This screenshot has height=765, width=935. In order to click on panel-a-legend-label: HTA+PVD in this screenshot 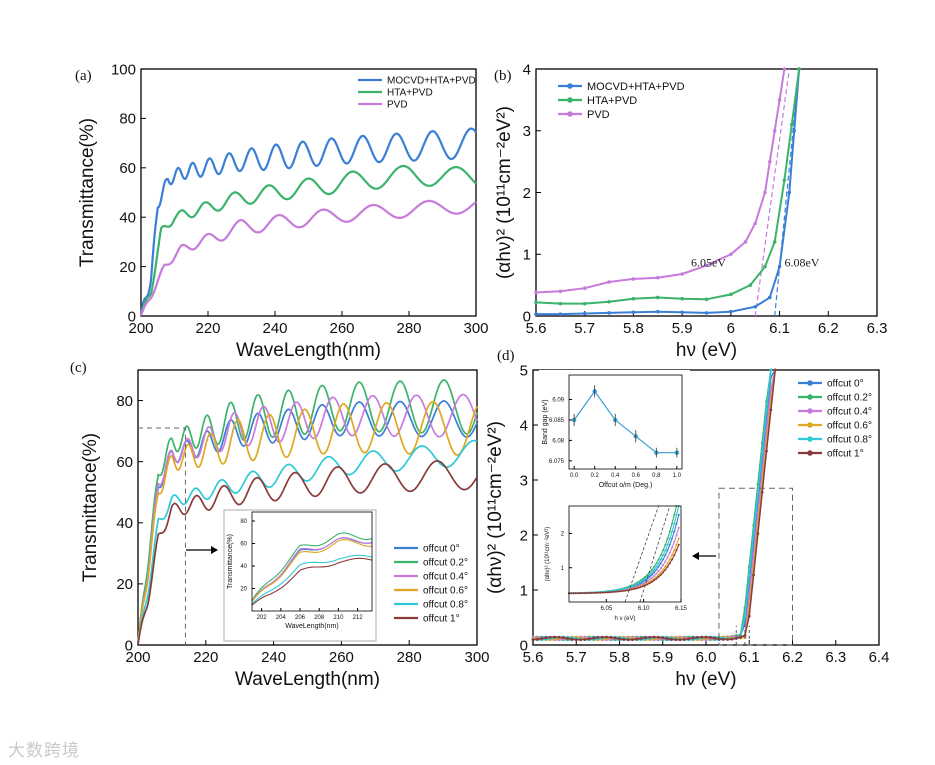, I will do `click(410, 93)`.